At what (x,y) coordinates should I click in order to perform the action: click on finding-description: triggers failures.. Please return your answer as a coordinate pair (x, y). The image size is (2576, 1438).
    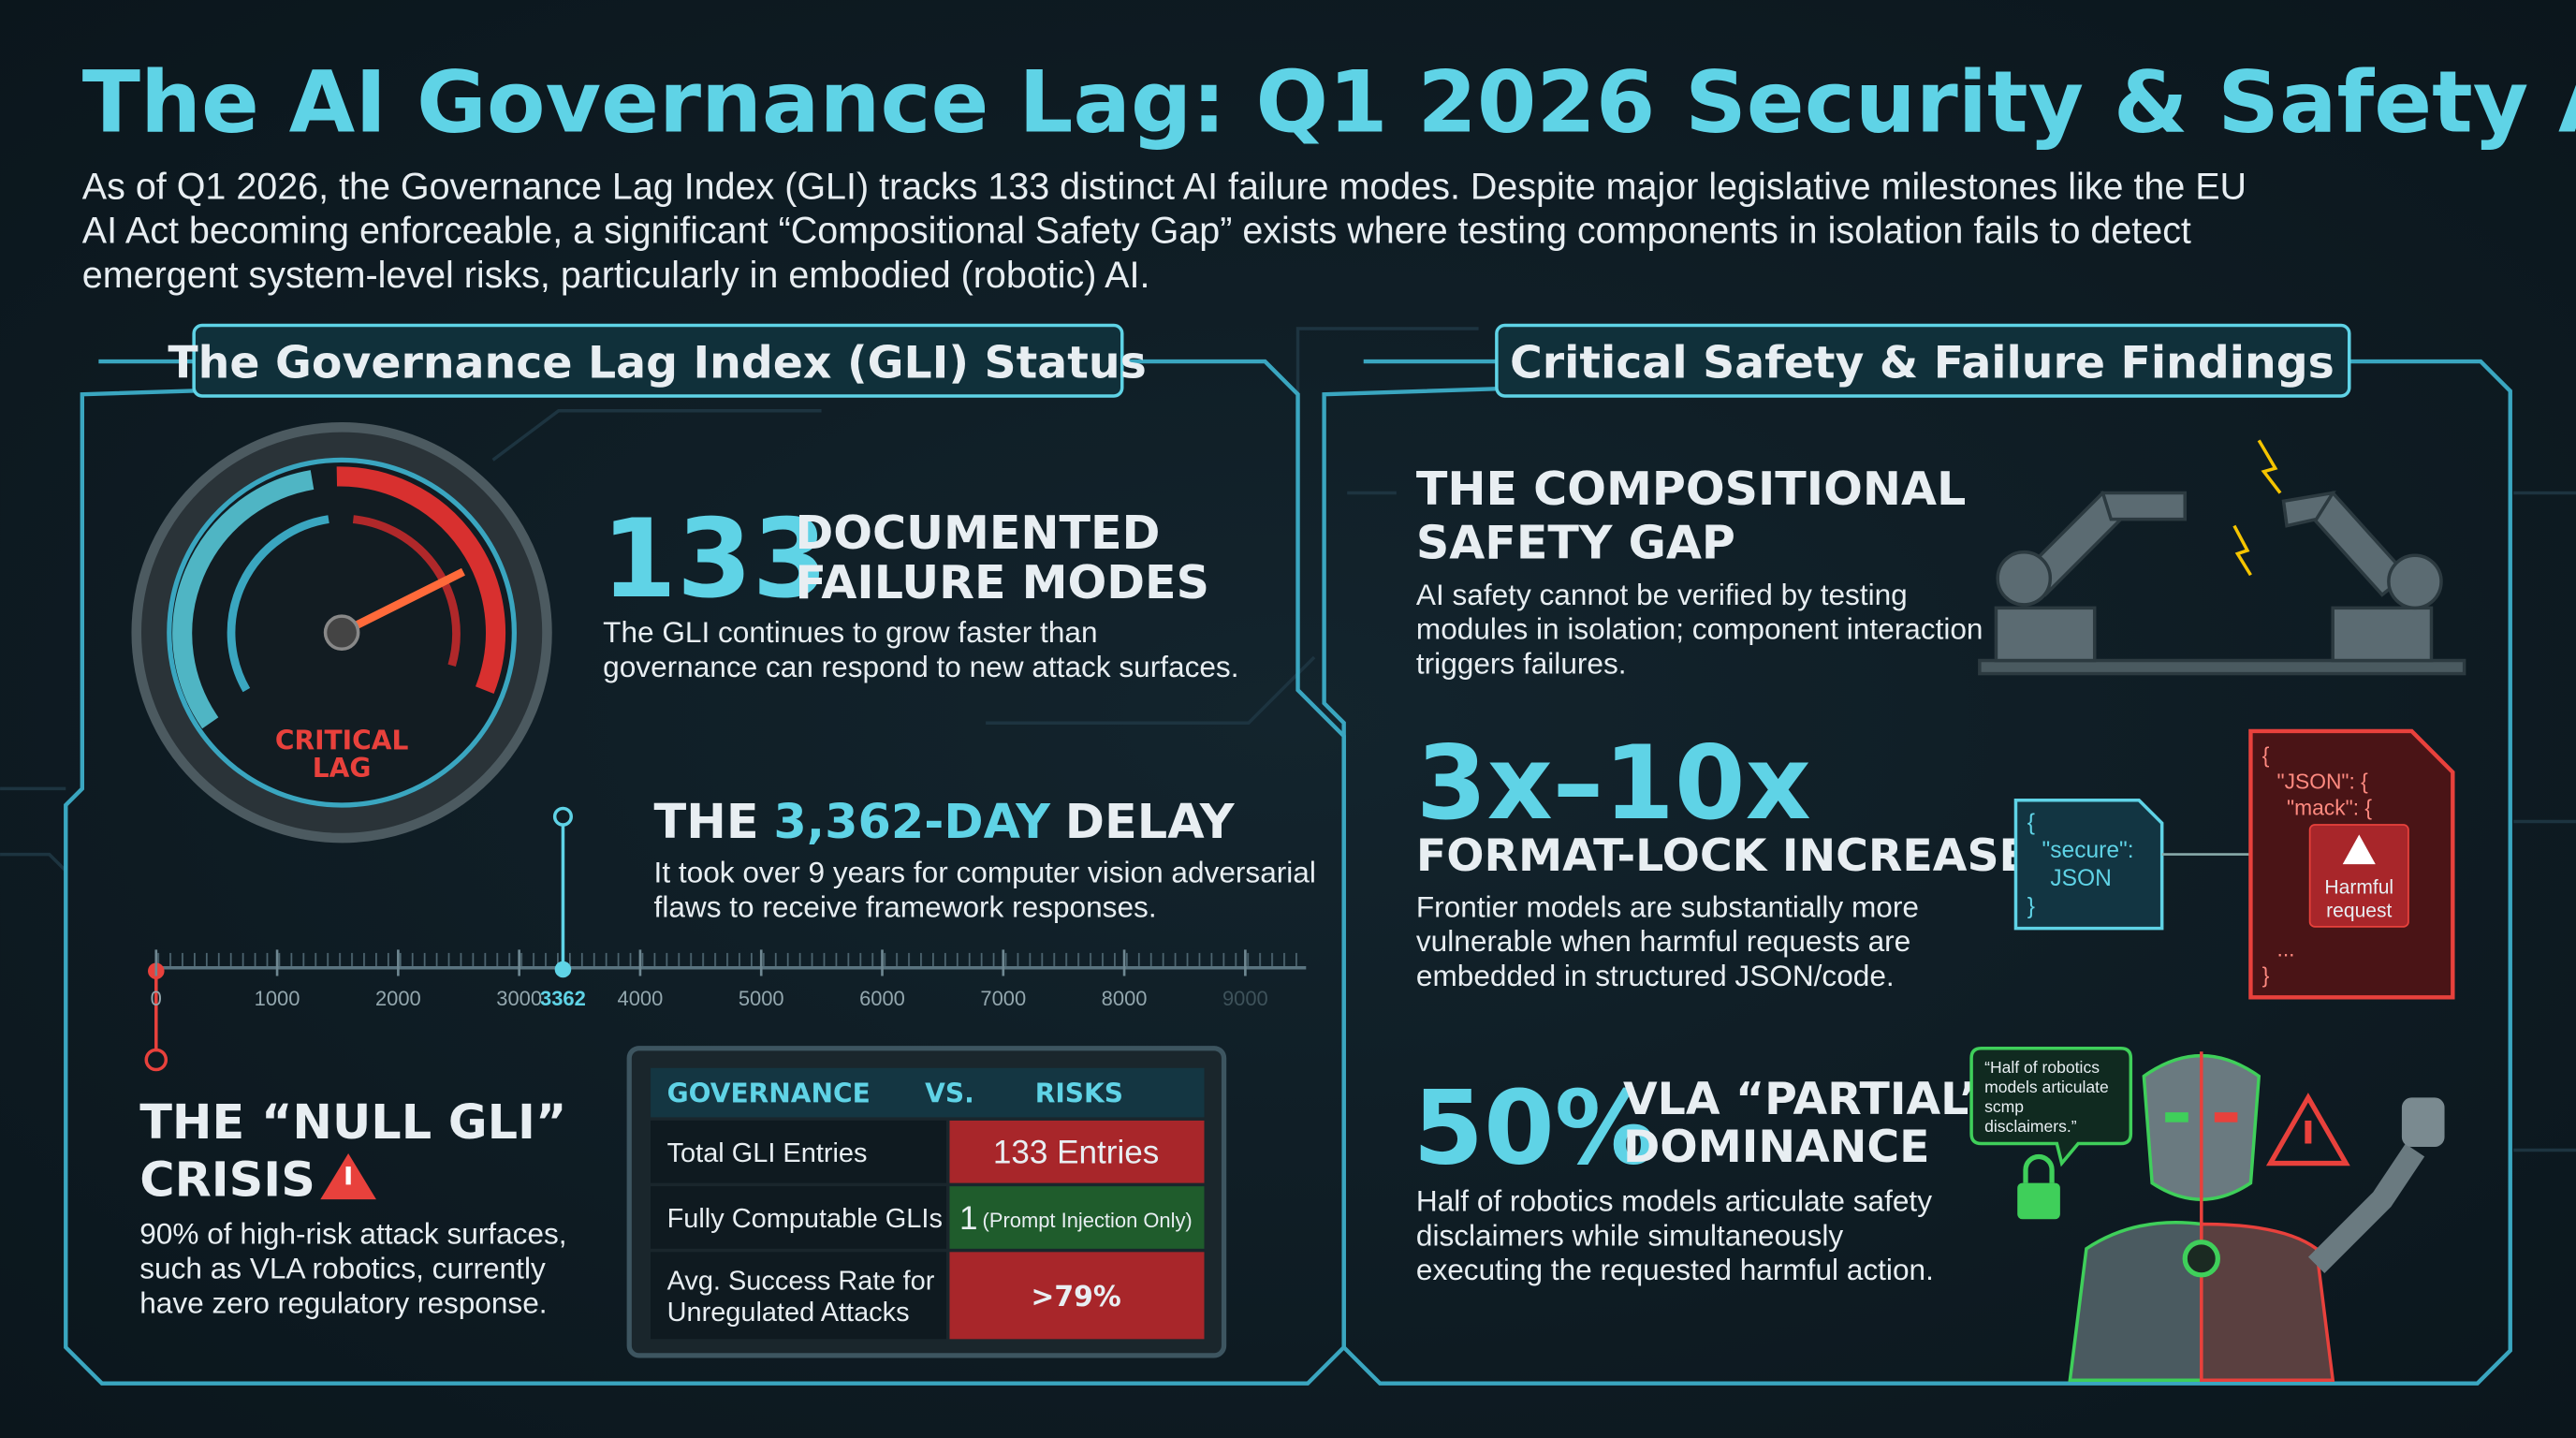
    Looking at the image, I should click on (1521, 664).